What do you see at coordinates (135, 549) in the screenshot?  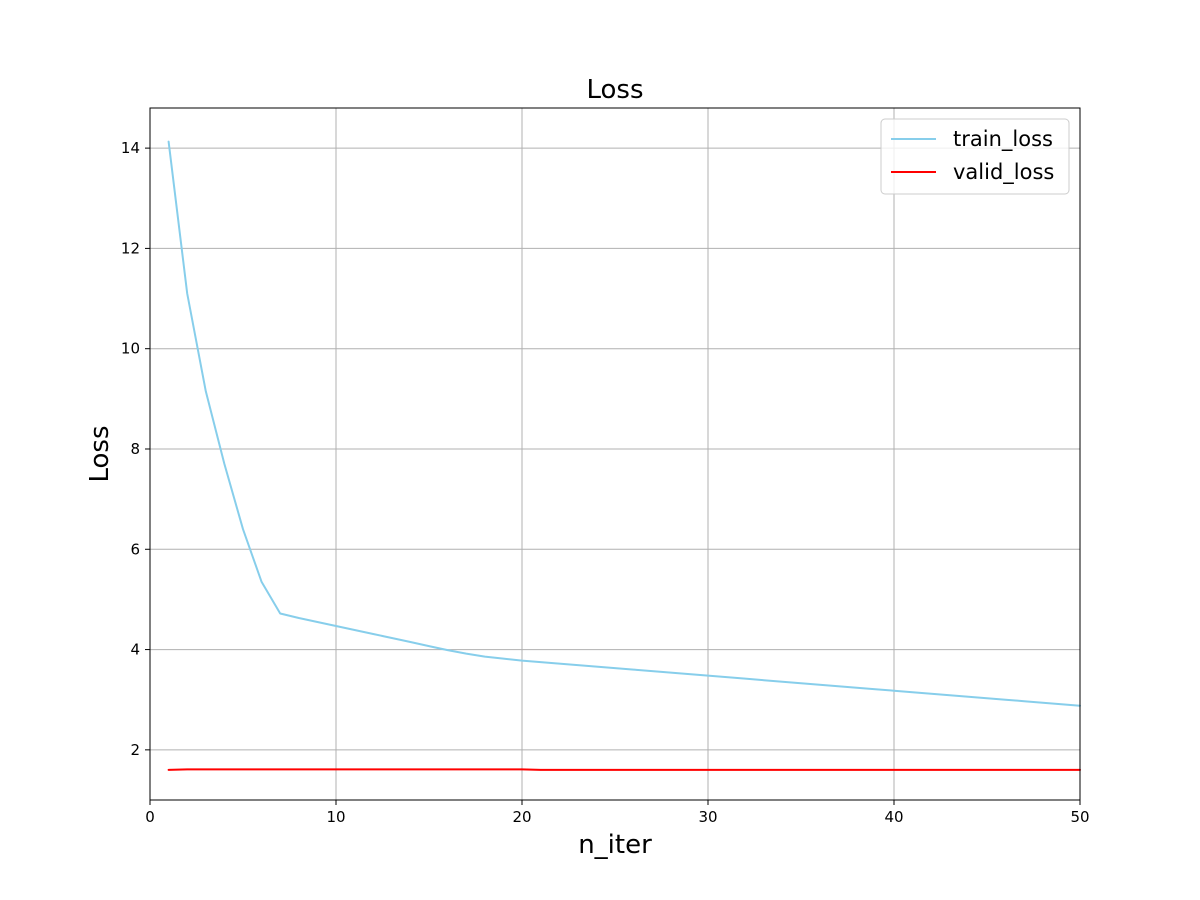 I see `y-tick-label: 6` at bounding box center [135, 549].